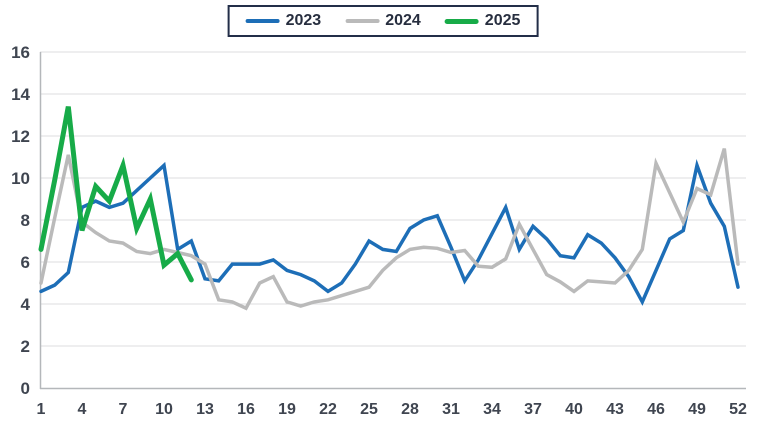  Describe the element at coordinates (123, 409) in the screenshot. I see `x-axis-tick-label: 7` at that location.